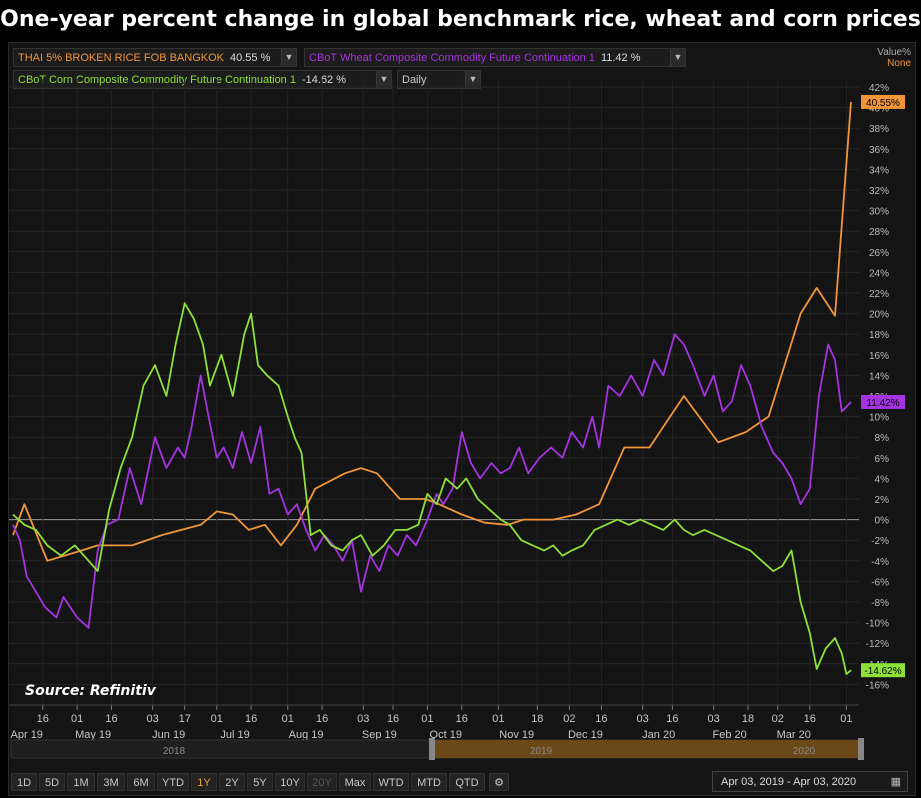 Image resolution: width=921 pixels, height=798 pixels. I want to click on y-tick-label: -6%, so click(880, 582).